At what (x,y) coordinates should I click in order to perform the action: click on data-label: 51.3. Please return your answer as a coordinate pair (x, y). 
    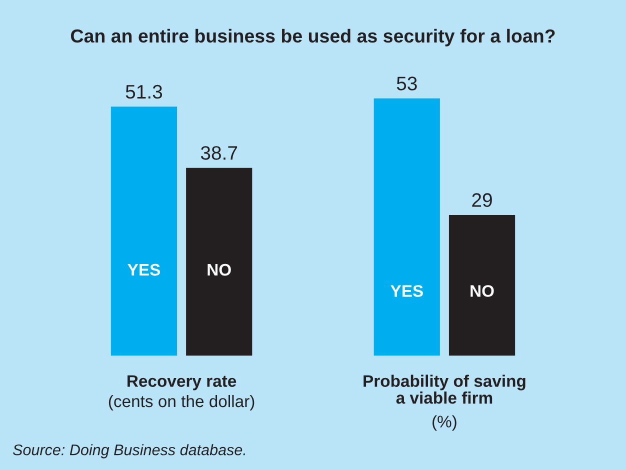
    Looking at the image, I should click on (144, 91).